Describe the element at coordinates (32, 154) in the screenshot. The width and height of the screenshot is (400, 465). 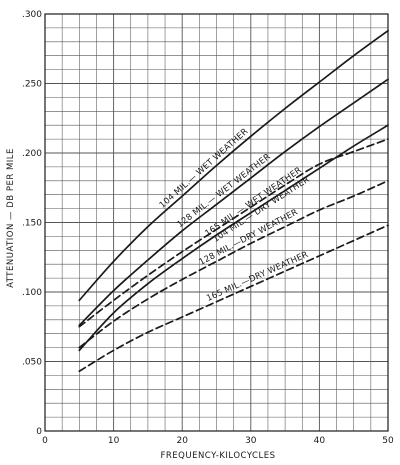
I see `y-tick-label: .200` at that location.